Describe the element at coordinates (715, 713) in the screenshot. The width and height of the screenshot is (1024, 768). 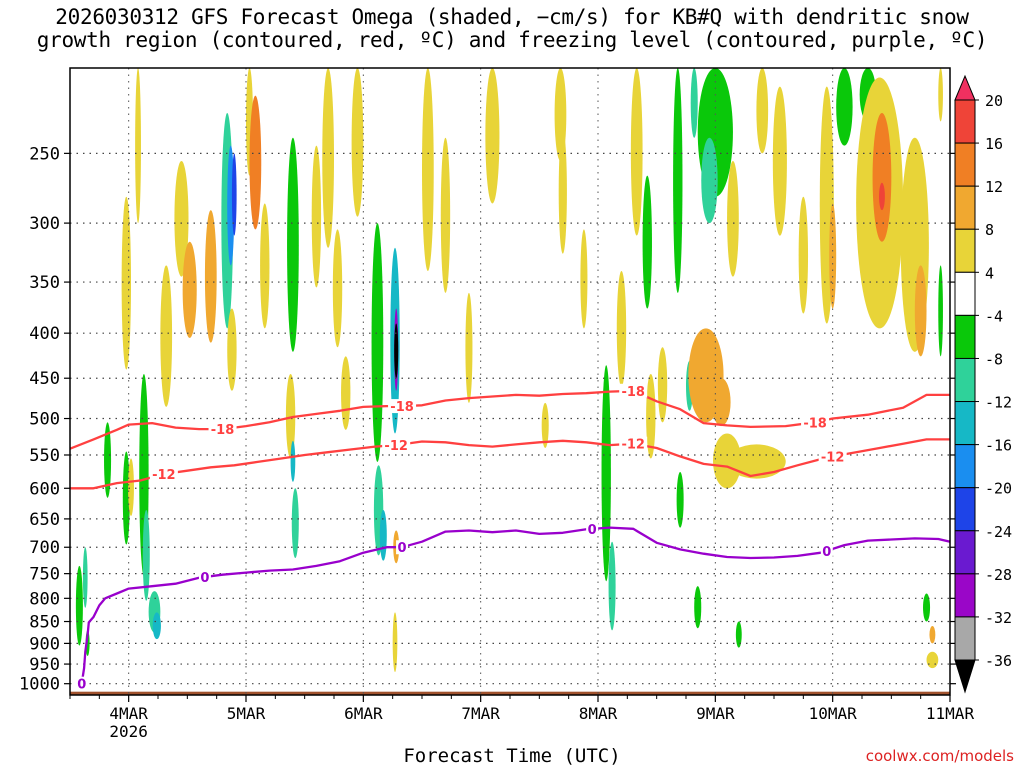
I see `x-tick-label: 9MAR` at that location.